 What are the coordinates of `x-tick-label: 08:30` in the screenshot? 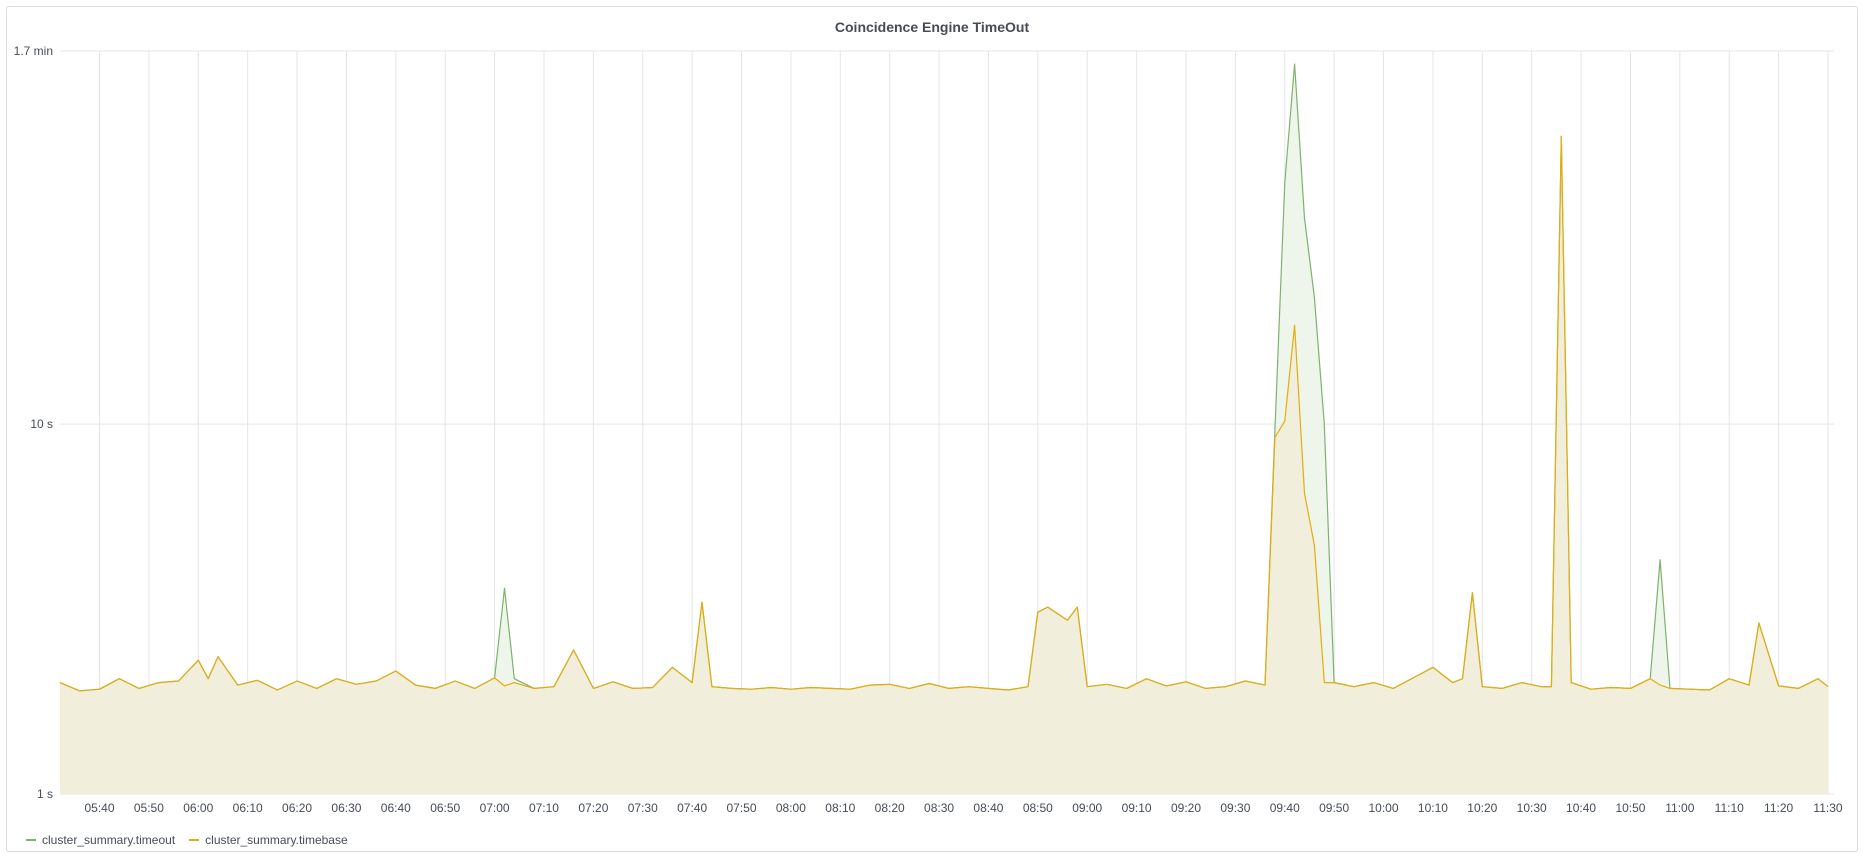 It's located at (939, 808).